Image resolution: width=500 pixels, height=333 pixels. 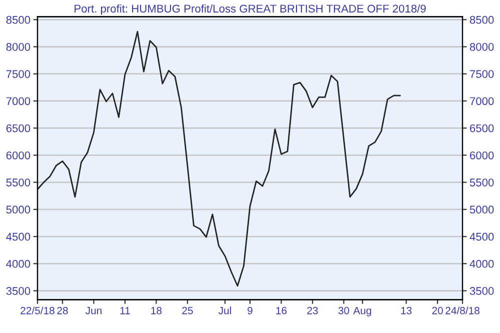 I want to click on y-tick-label: 7000, so click(x=18, y=101).